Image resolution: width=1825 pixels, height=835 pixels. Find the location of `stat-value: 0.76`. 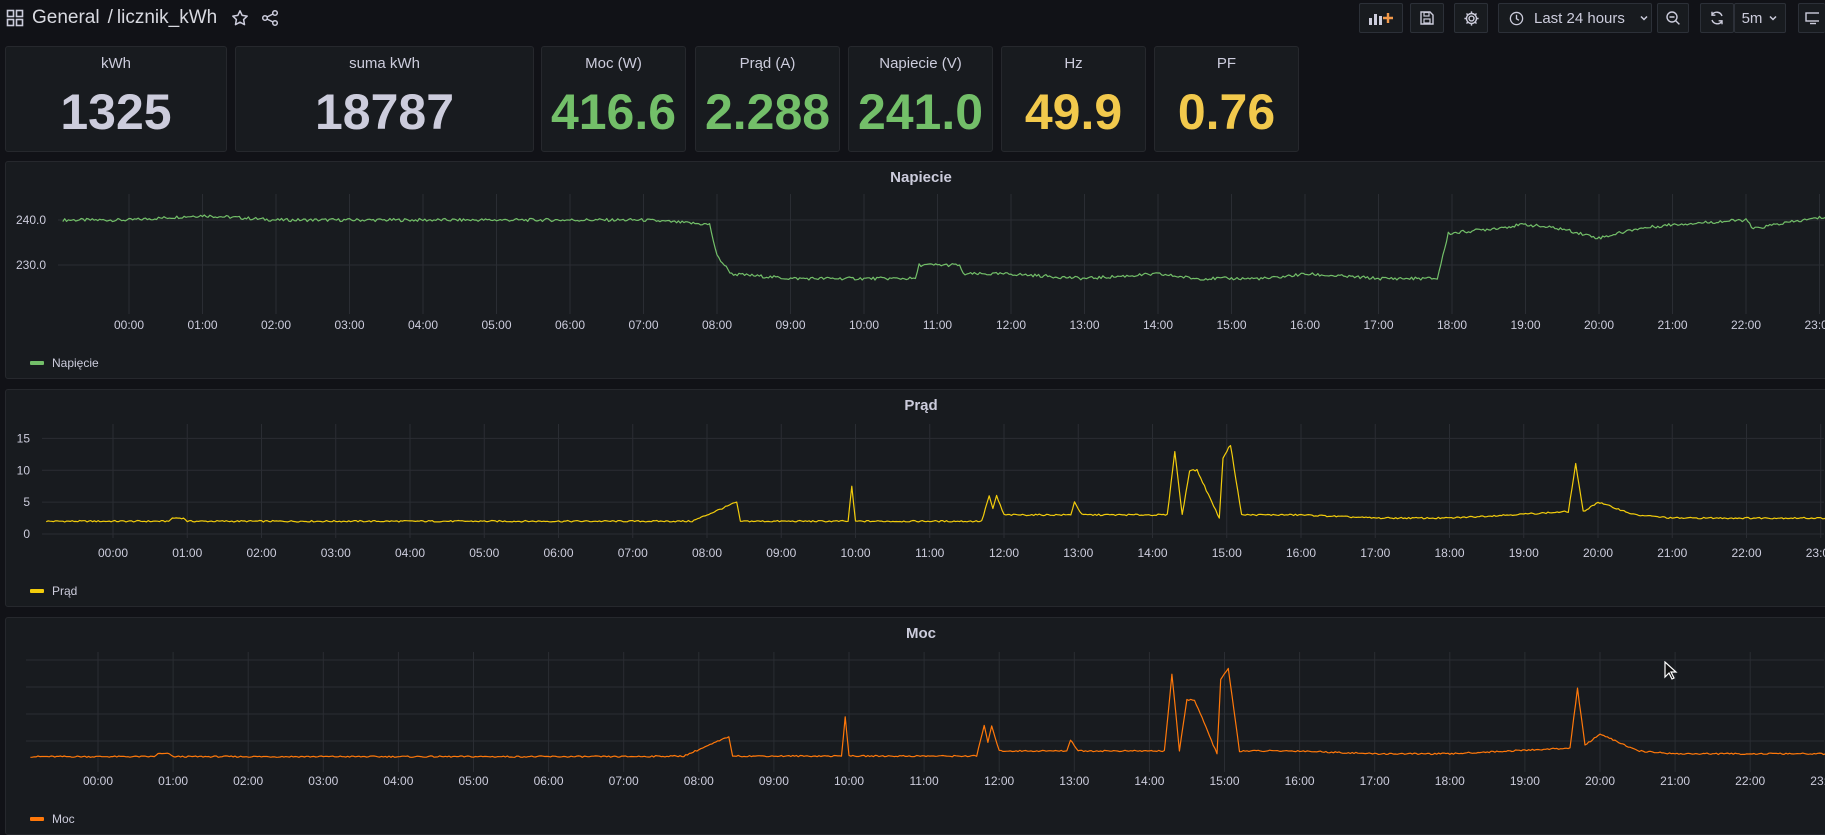

stat-value: 0.76 is located at coordinates (1226, 112).